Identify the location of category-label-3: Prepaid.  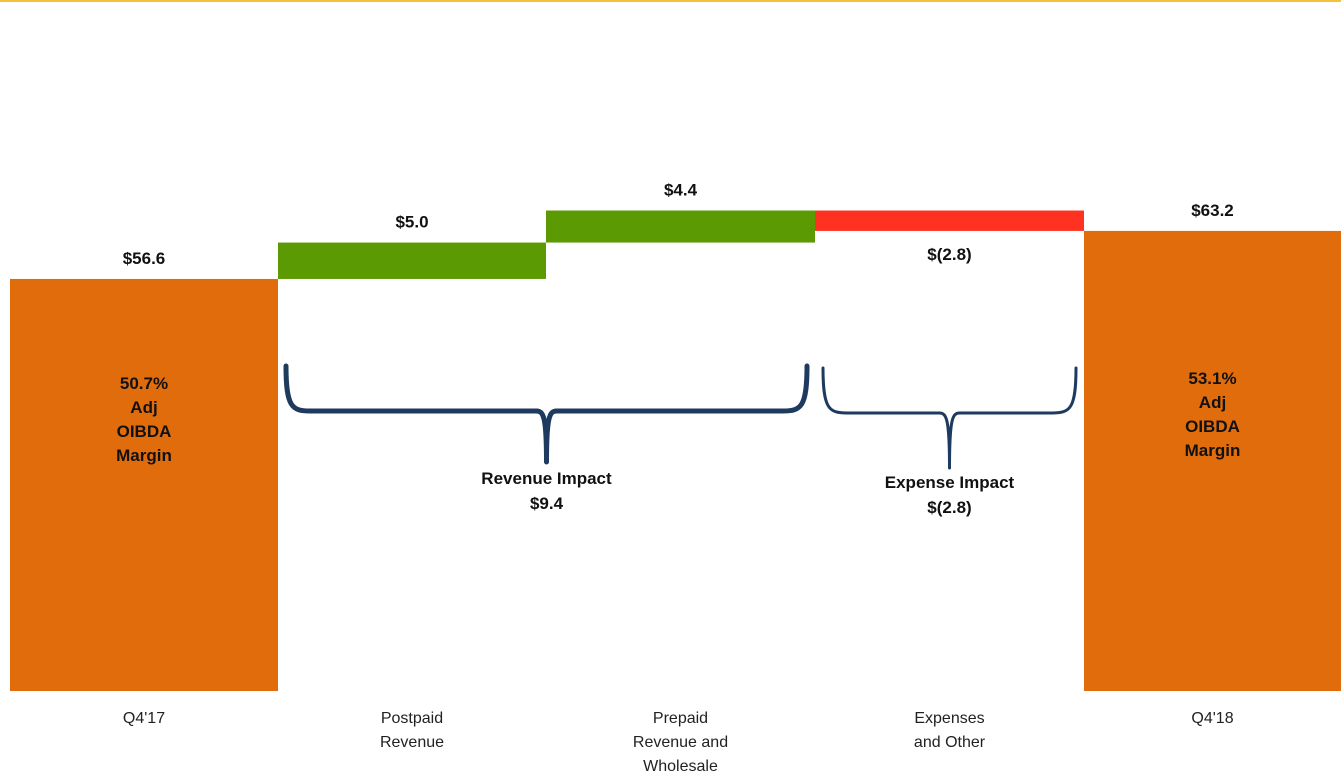
(680, 718).